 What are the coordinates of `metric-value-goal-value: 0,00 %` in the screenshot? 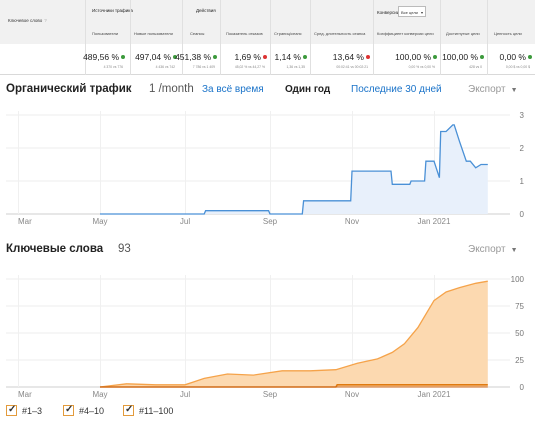 It's located at (516, 57).